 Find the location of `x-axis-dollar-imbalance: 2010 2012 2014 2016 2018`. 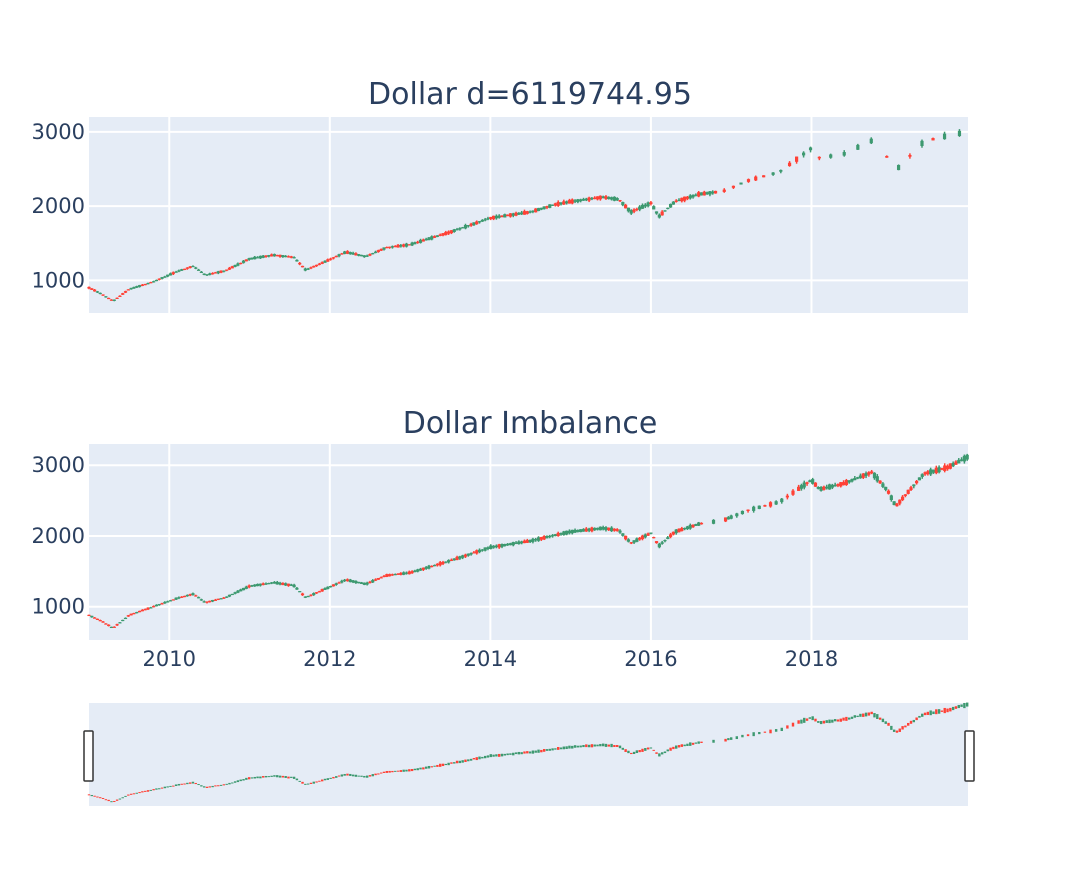

x-axis-dollar-imbalance: 2010 2012 2014 2016 2018 is located at coordinates (491, 659).